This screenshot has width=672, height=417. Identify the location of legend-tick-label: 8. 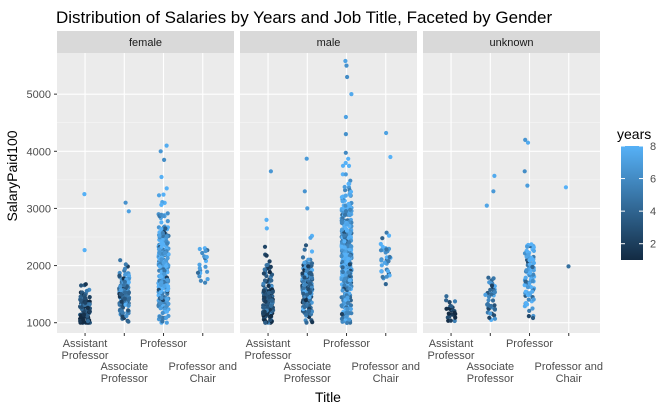
(653, 147).